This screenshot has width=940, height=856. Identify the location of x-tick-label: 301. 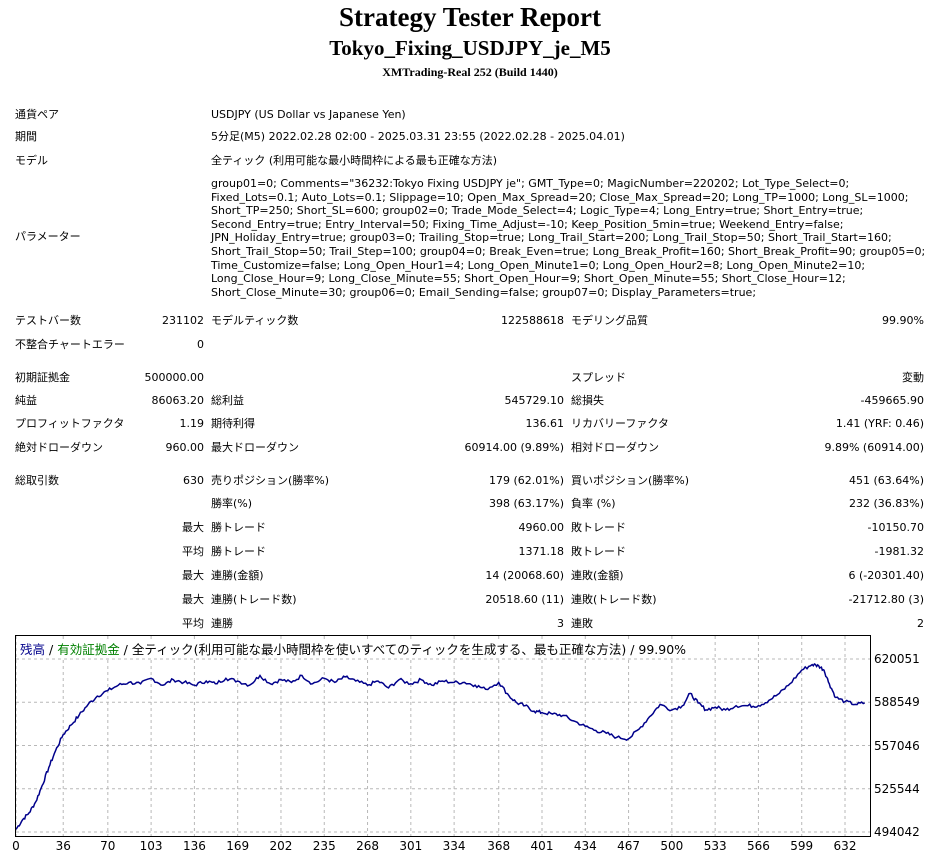
(411, 846).